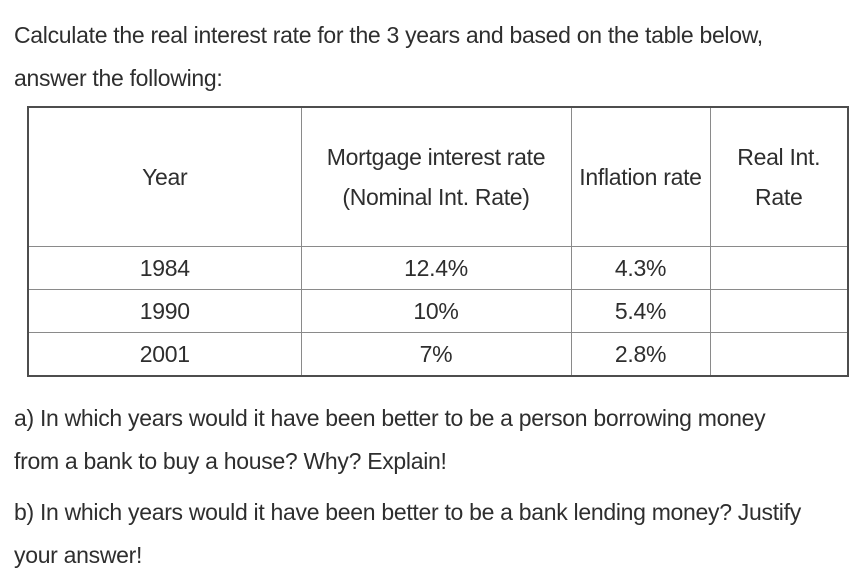  I want to click on cell-nominal-rate: 10%, so click(436, 311).